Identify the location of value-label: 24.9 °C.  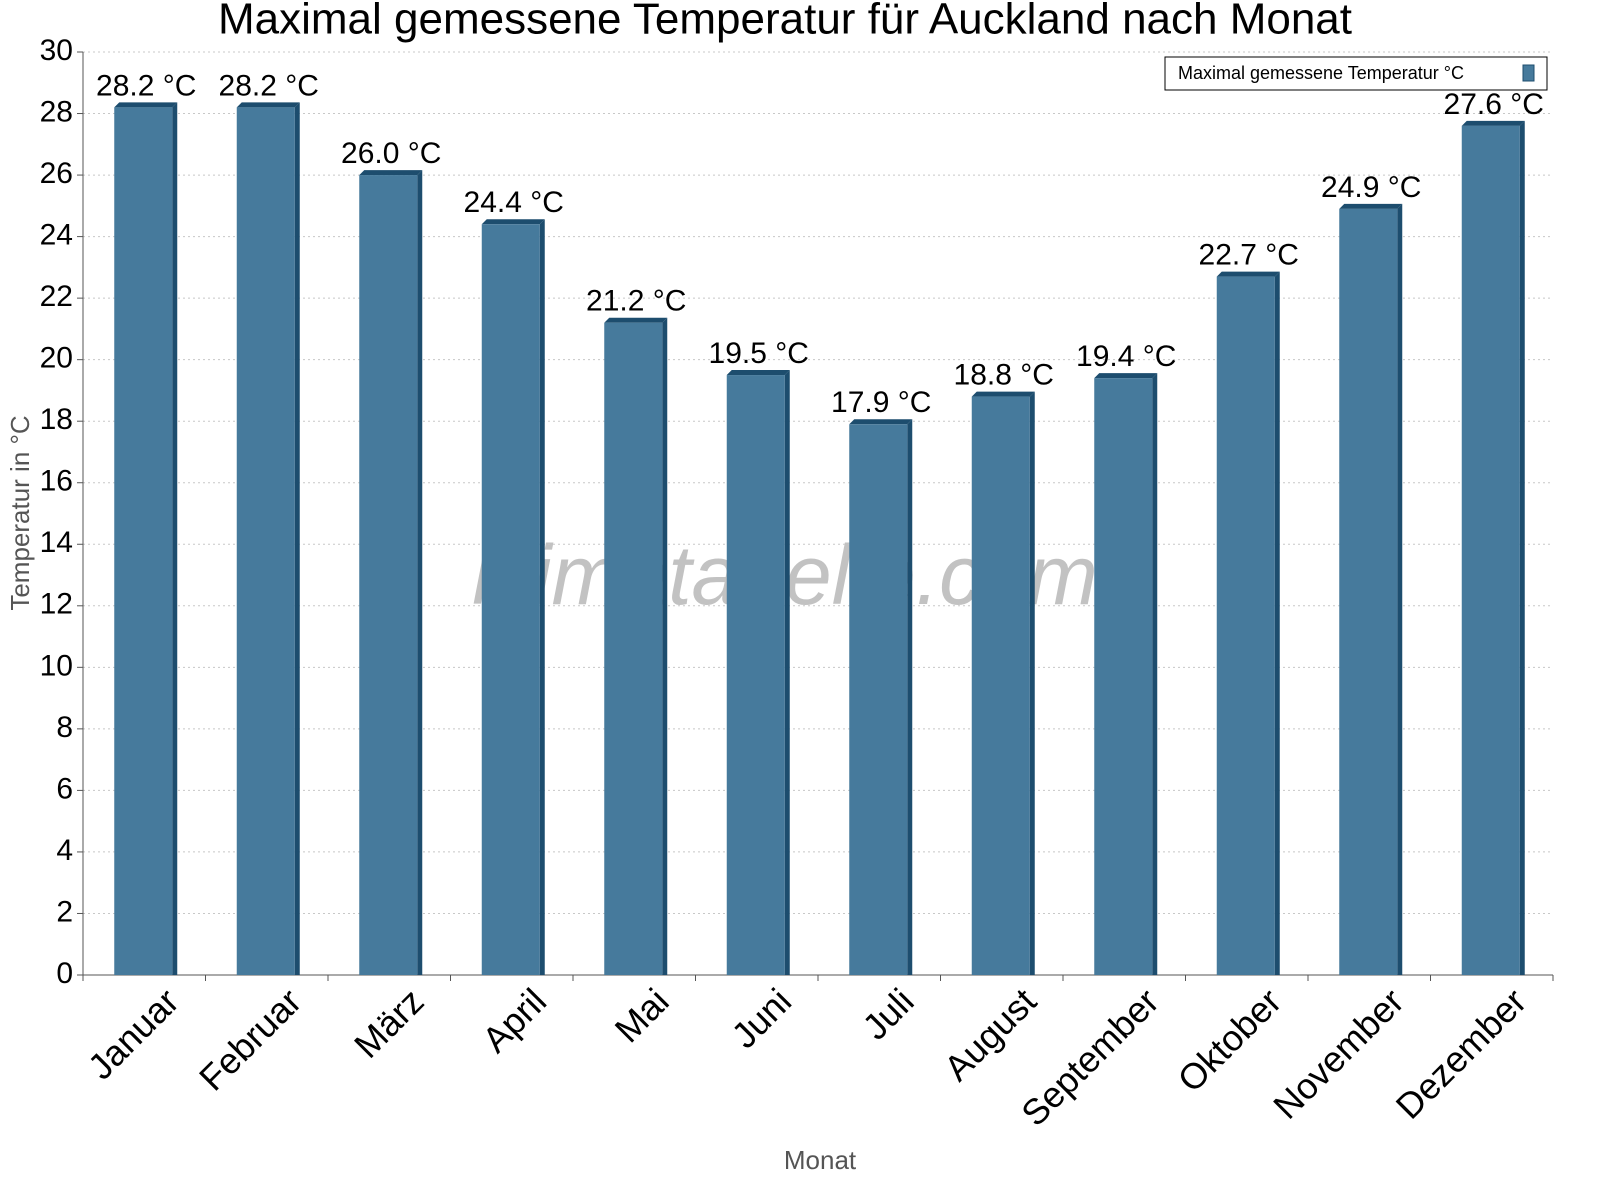
(1371, 187).